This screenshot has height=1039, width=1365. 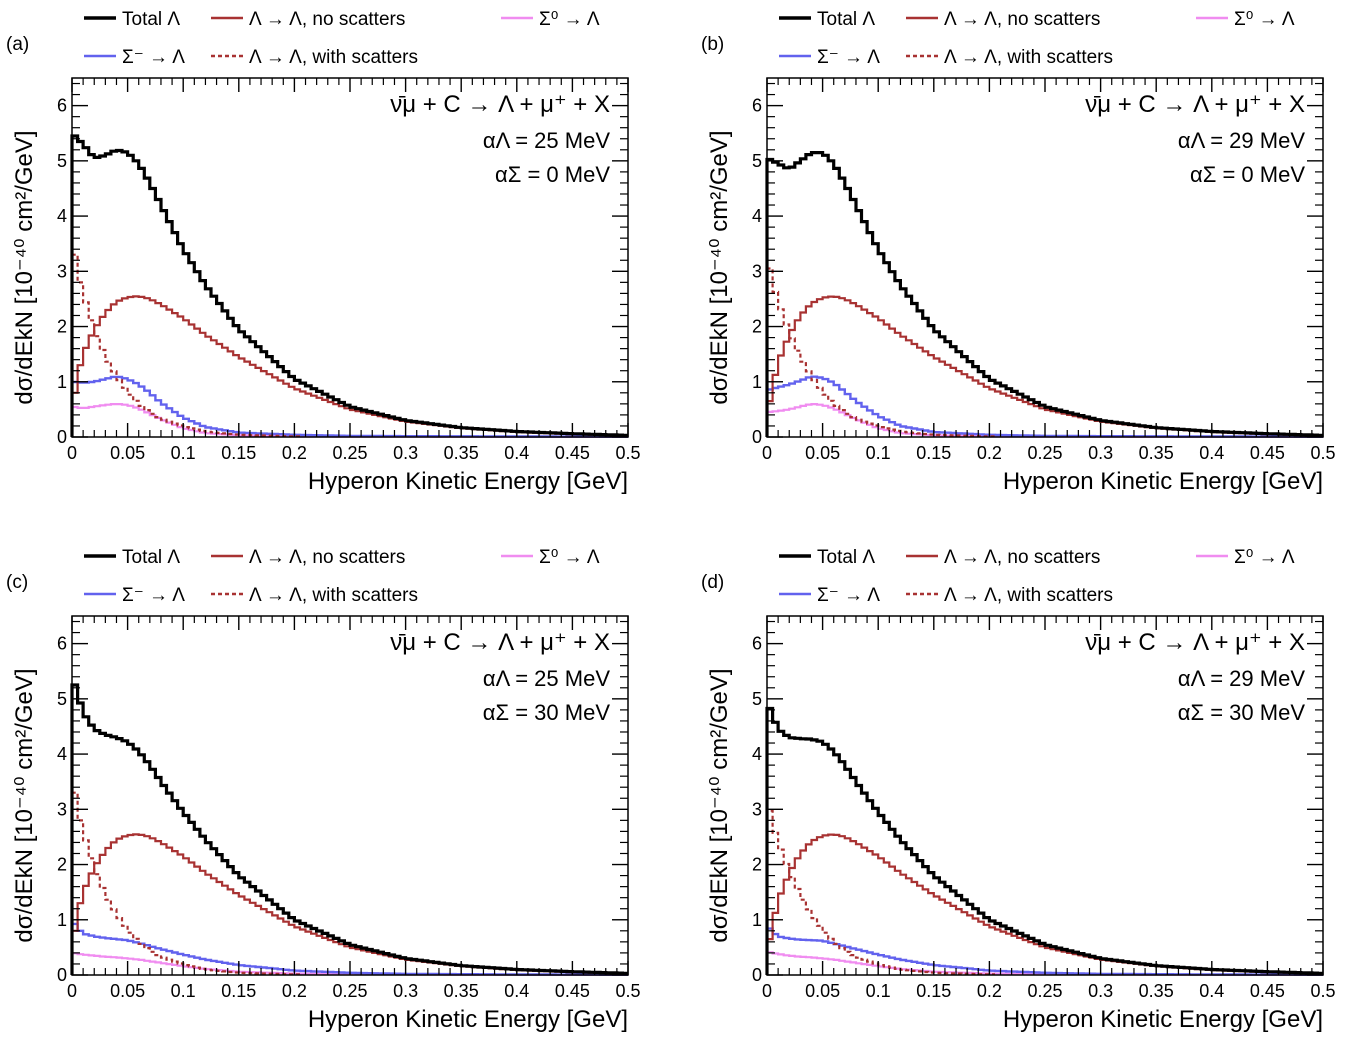 What do you see at coordinates (1044, 904) in the screenshot?
I see `series-lam_no` at bounding box center [1044, 904].